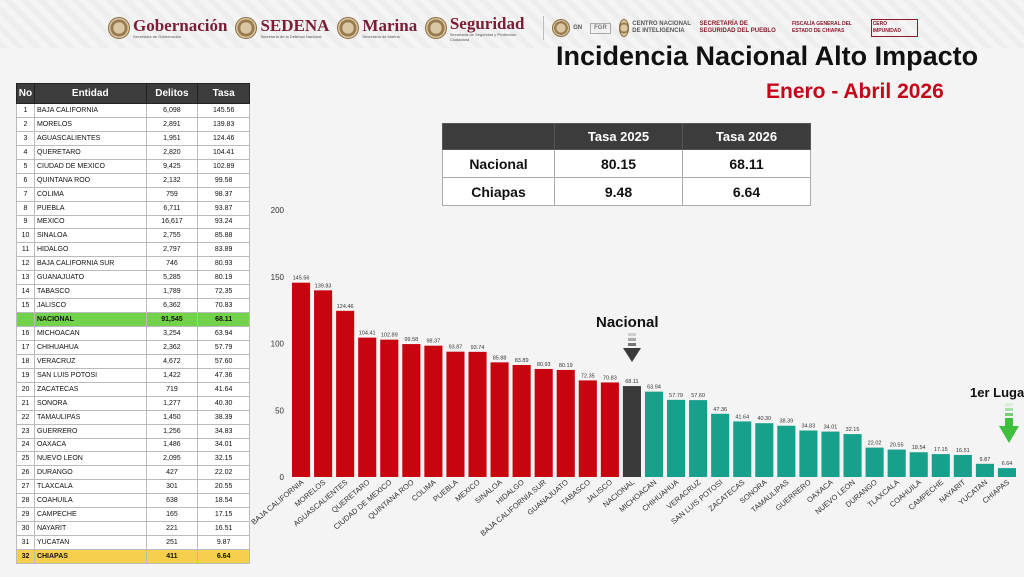 Image resolution: width=1024 pixels, height=577 pixels. What do you see at coordinates (25, 361) in the screenshot?
I see `cell-no: 18` at bounding box center [25, 361].